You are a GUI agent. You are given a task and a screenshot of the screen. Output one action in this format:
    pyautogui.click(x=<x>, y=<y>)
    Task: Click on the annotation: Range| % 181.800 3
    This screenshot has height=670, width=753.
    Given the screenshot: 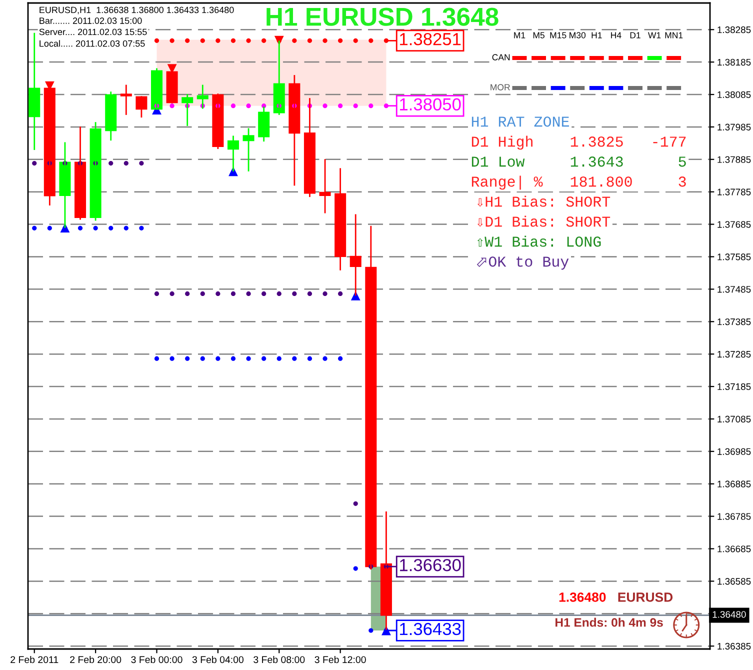 What is the action you would take?
    pyautogui.click(x=579, y=183)
    